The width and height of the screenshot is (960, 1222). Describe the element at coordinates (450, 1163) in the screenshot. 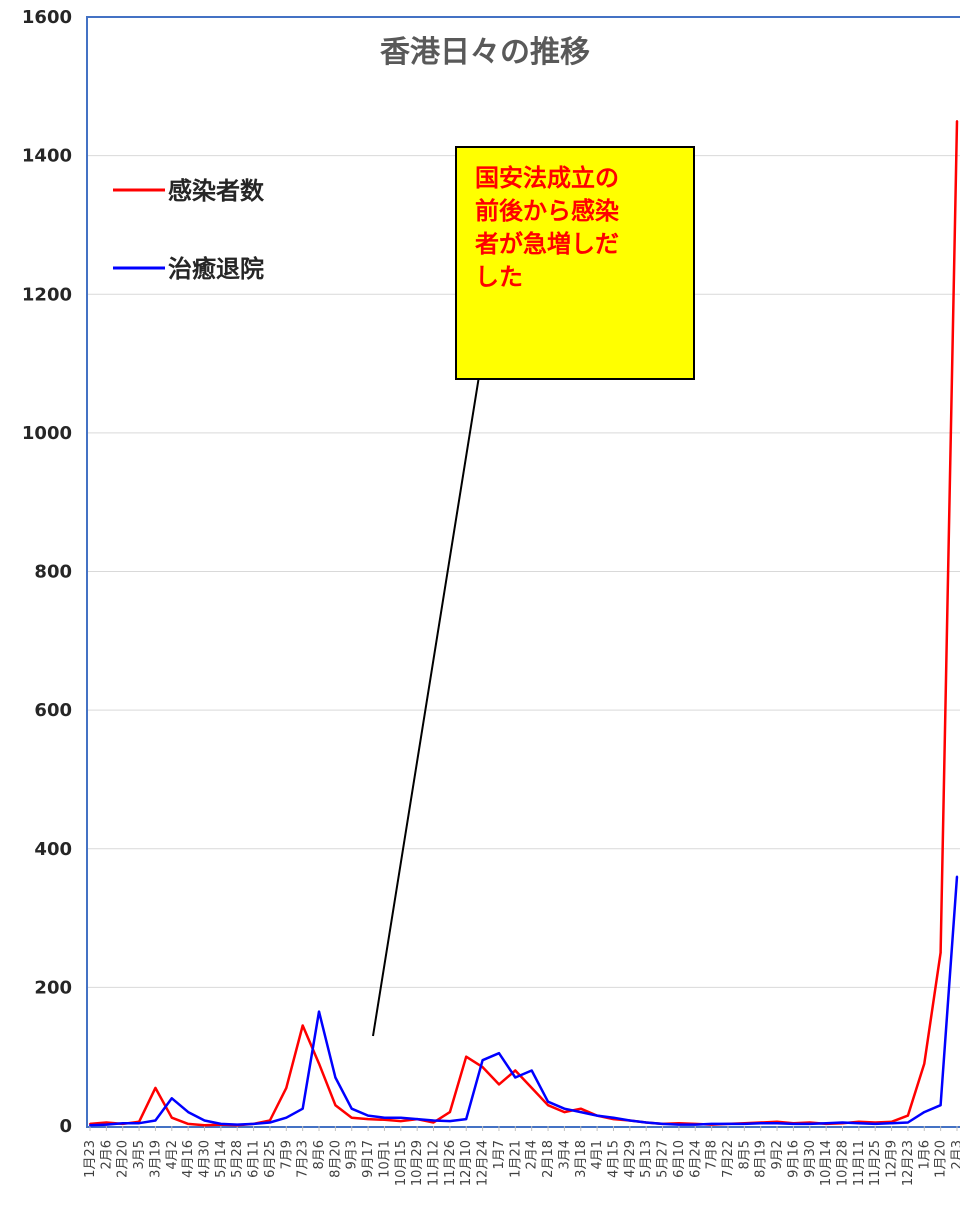

I see `x-tick-label: 11月26` at that location.